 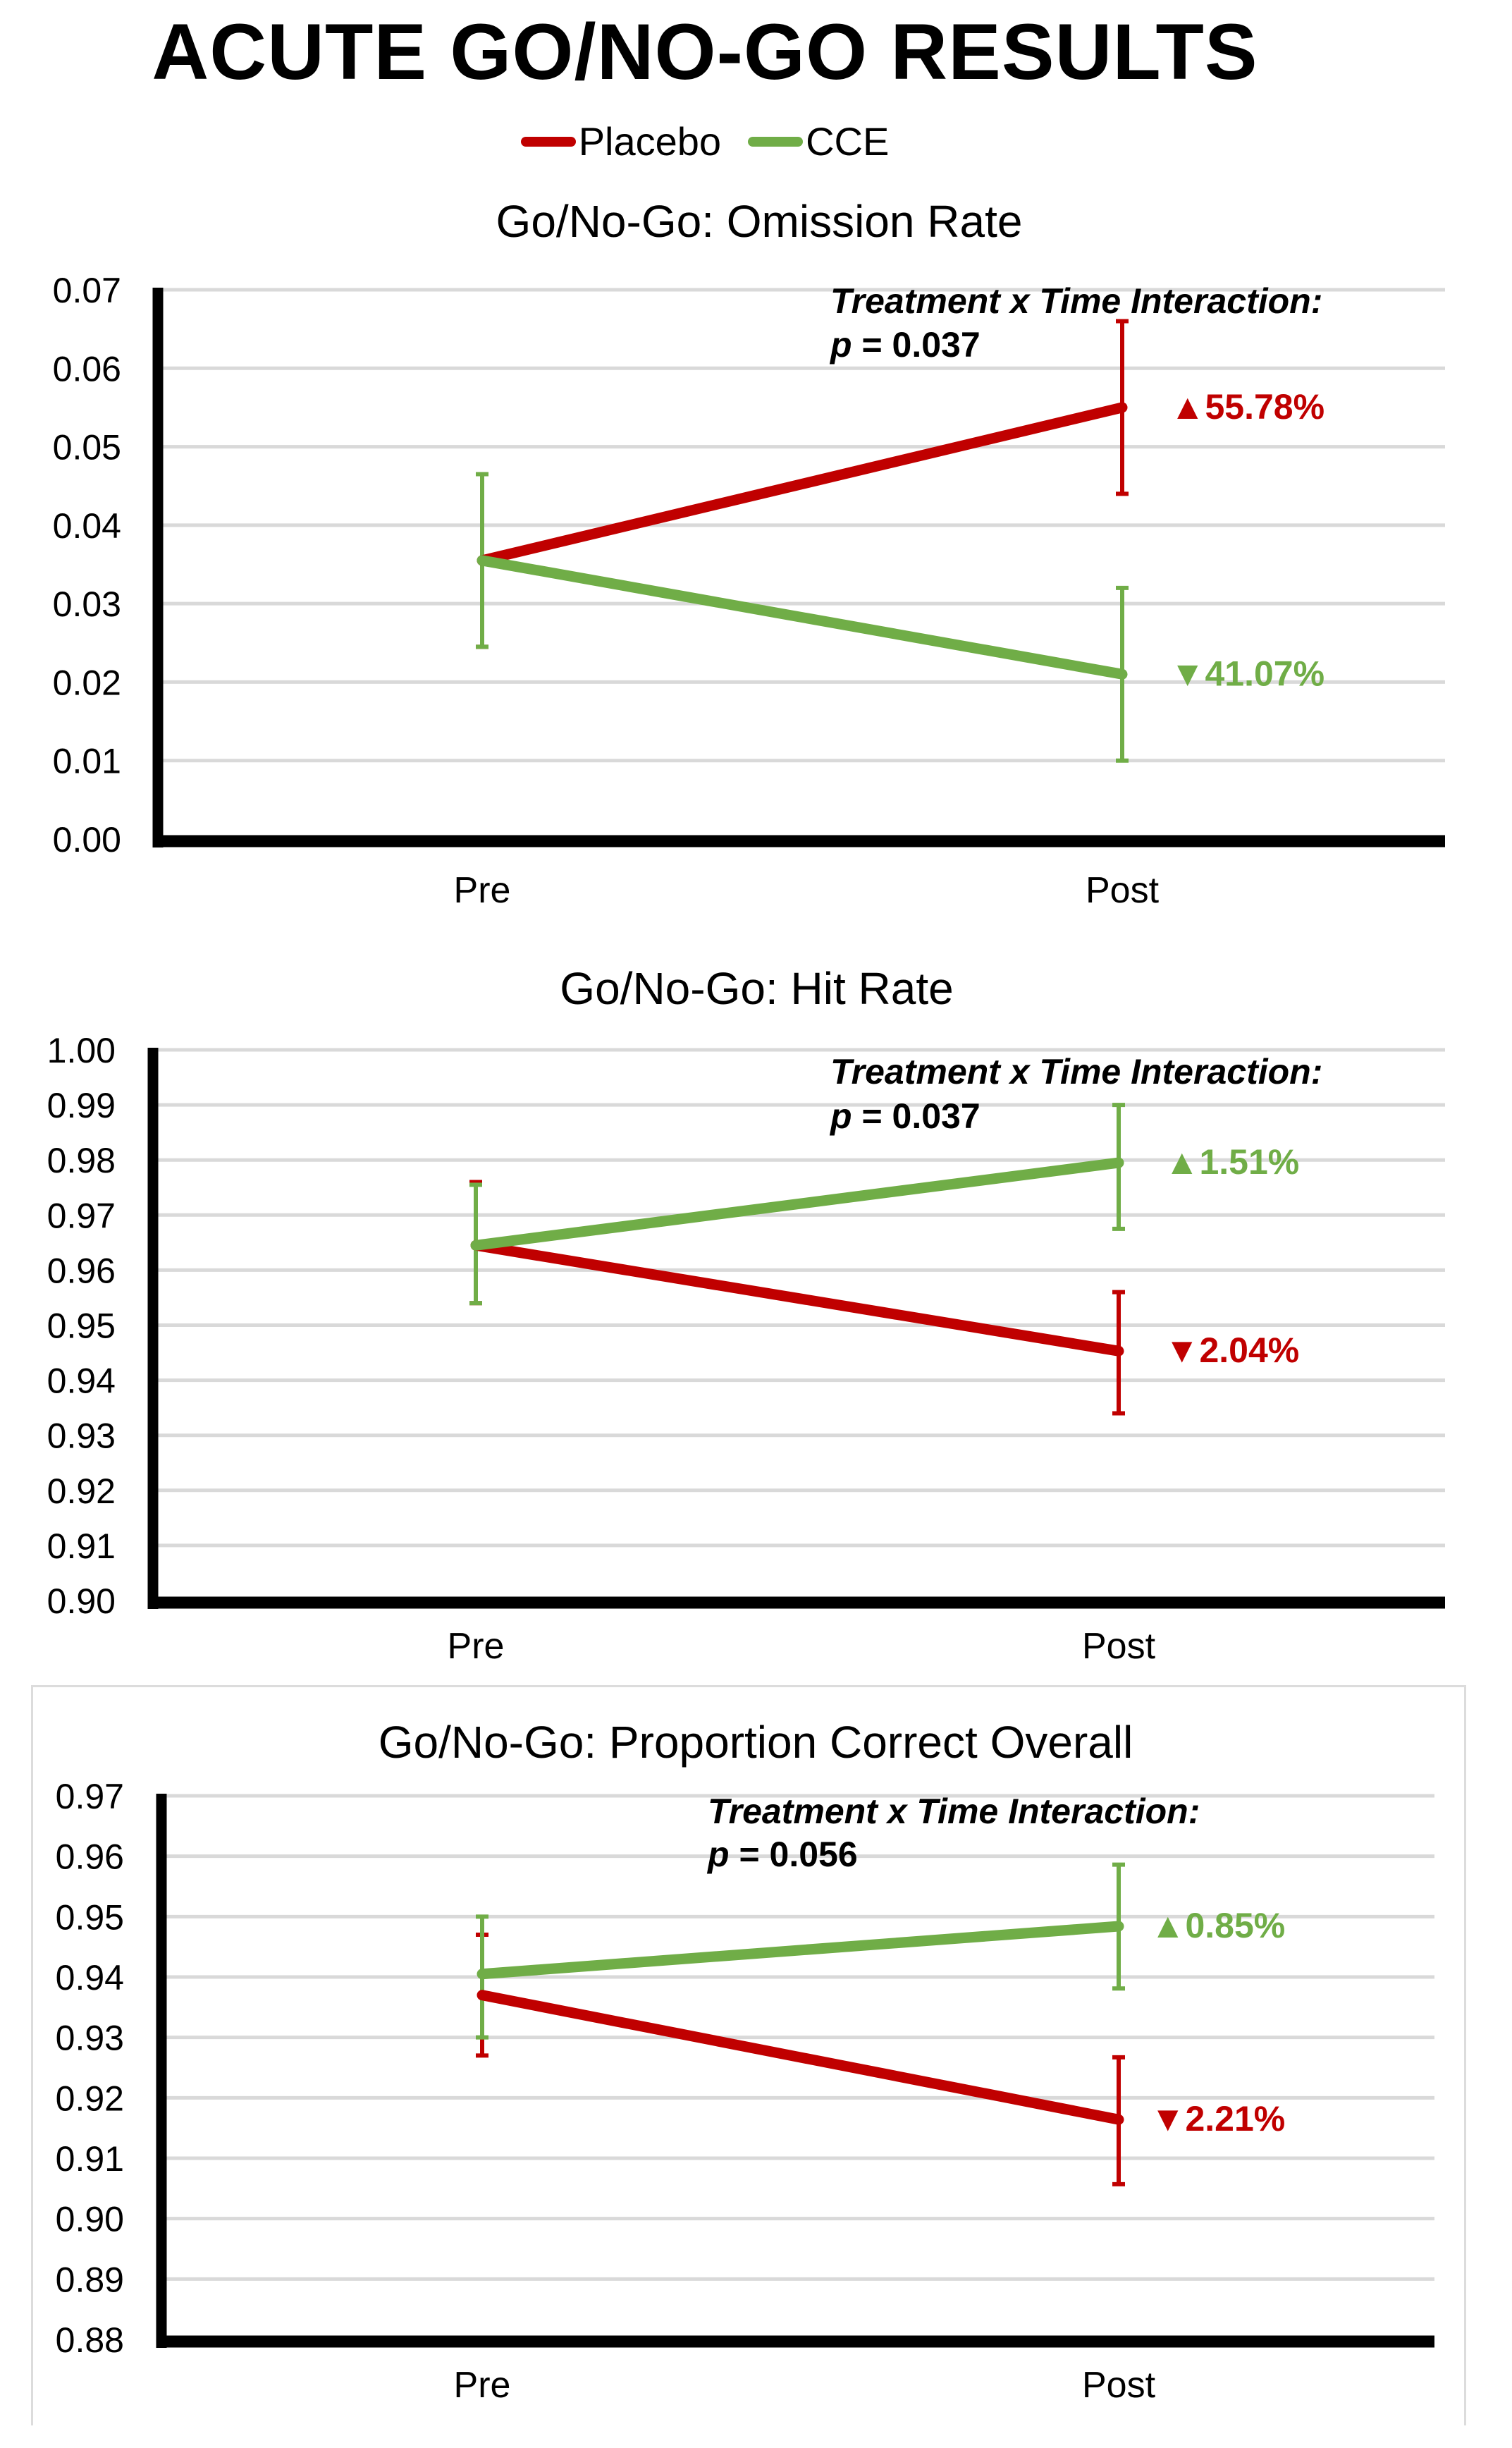 What do you see at coordinates (1247, 673) in the screenshot?
I see `change-label-cce: ▼41.07%` at bounding box center [1247, 673].